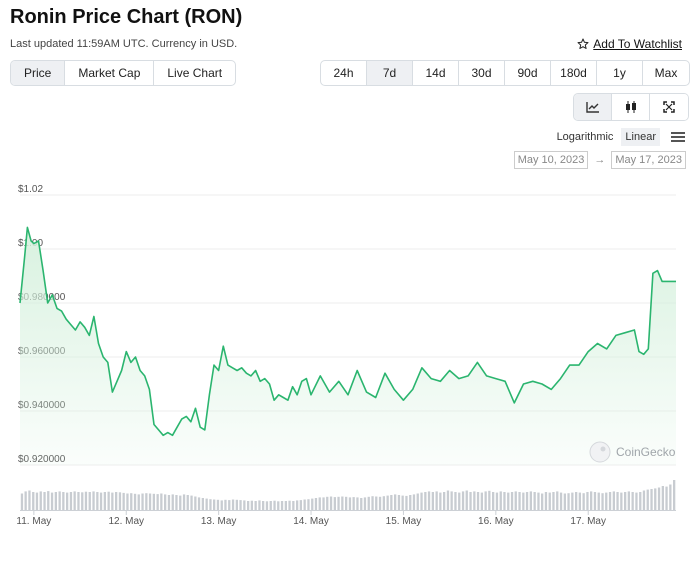  What do you see at coordinates (348, 495) in the screenshot?
I see `volume-bars` at bounding box center [348, 495].